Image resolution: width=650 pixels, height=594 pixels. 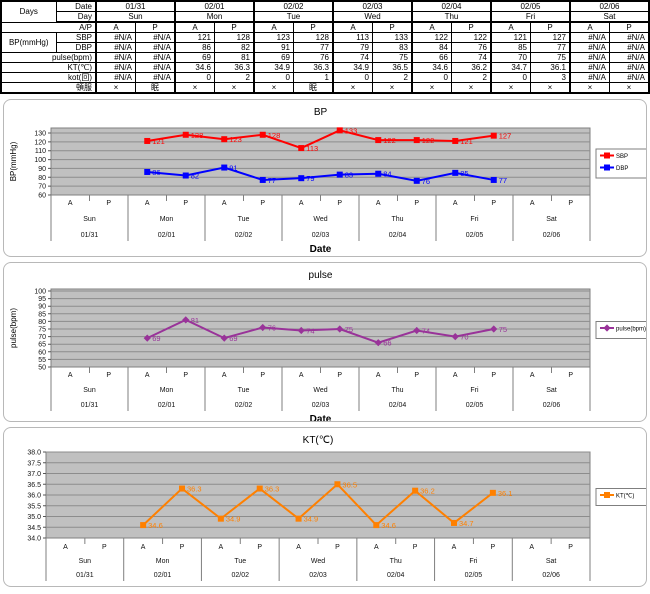 What do you see at coordinates (234, 47) in the screenshot?
I see `dbp-value-cell: 82` at bounding box center [234, 47].